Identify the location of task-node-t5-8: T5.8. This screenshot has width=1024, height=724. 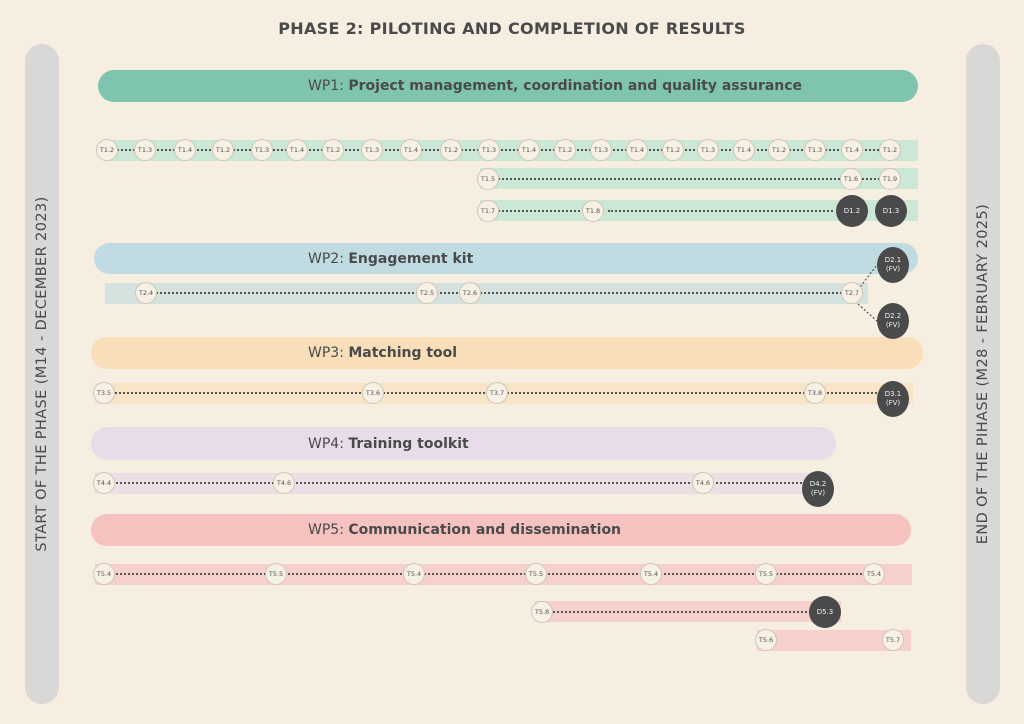
(542, 612).